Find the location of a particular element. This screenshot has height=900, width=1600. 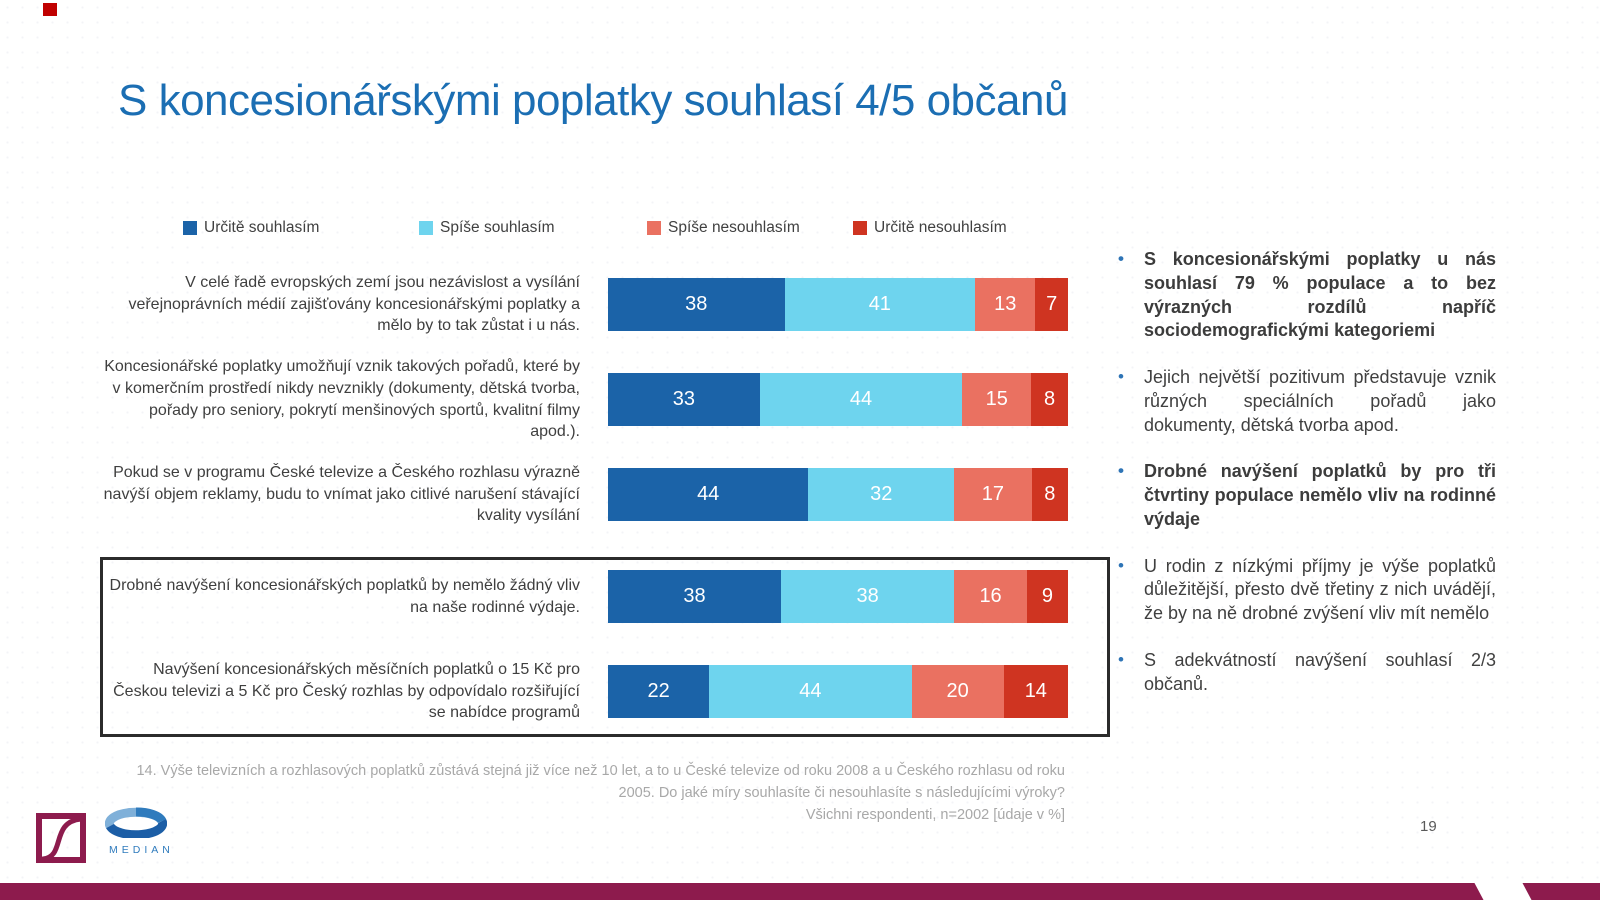

bar-segment: 13 is located at coordinates (1005, 304).